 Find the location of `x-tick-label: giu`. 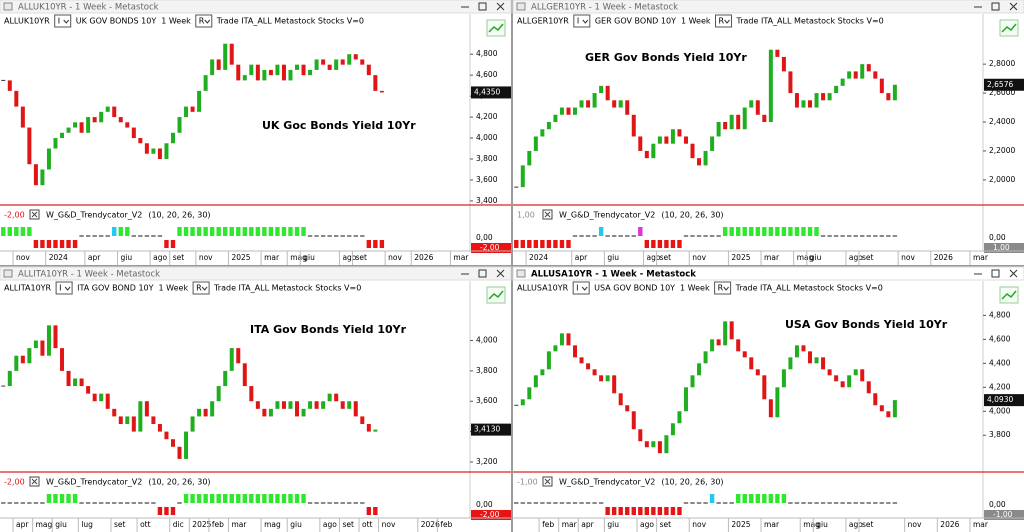

x-tick-label: giu is located at coordinates (309, 257).